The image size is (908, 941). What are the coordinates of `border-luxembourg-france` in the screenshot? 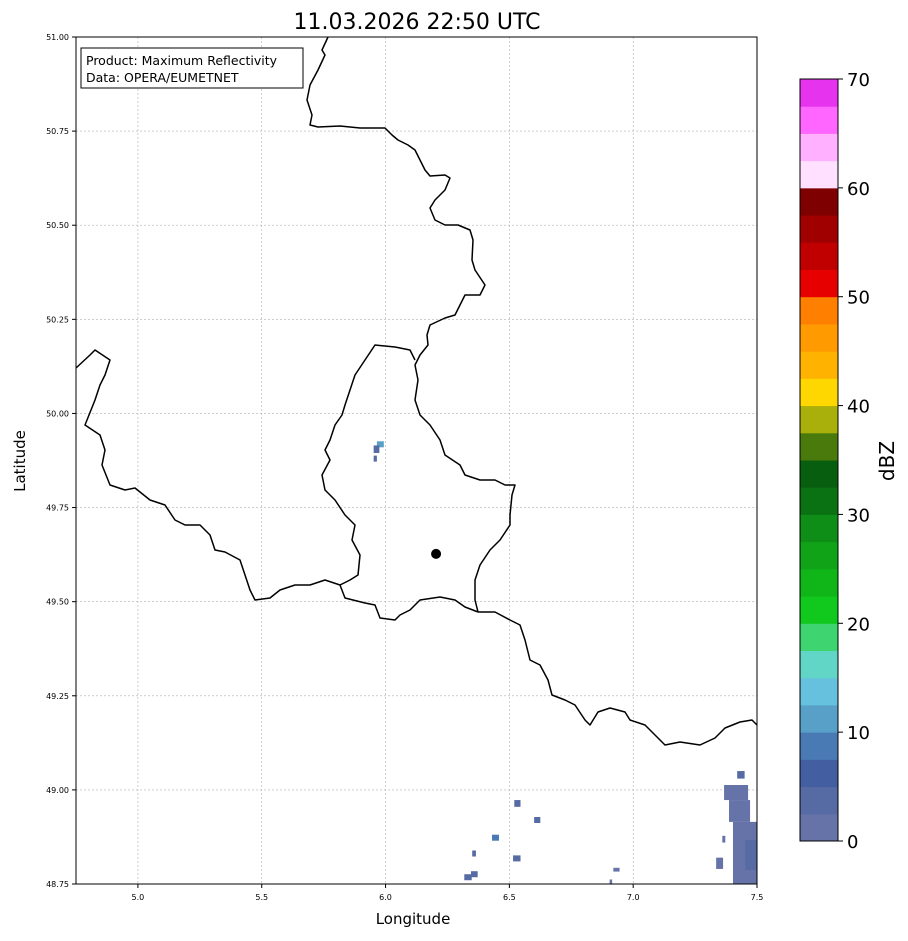 It's located at (409, 602).